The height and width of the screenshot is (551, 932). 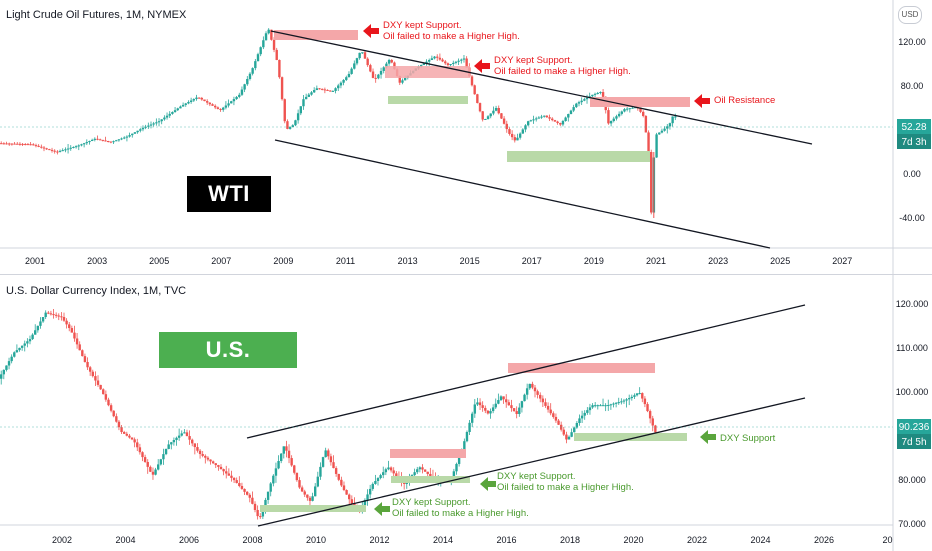 I want to click on x-tick-label: 2026, so click(x=824, y=540).